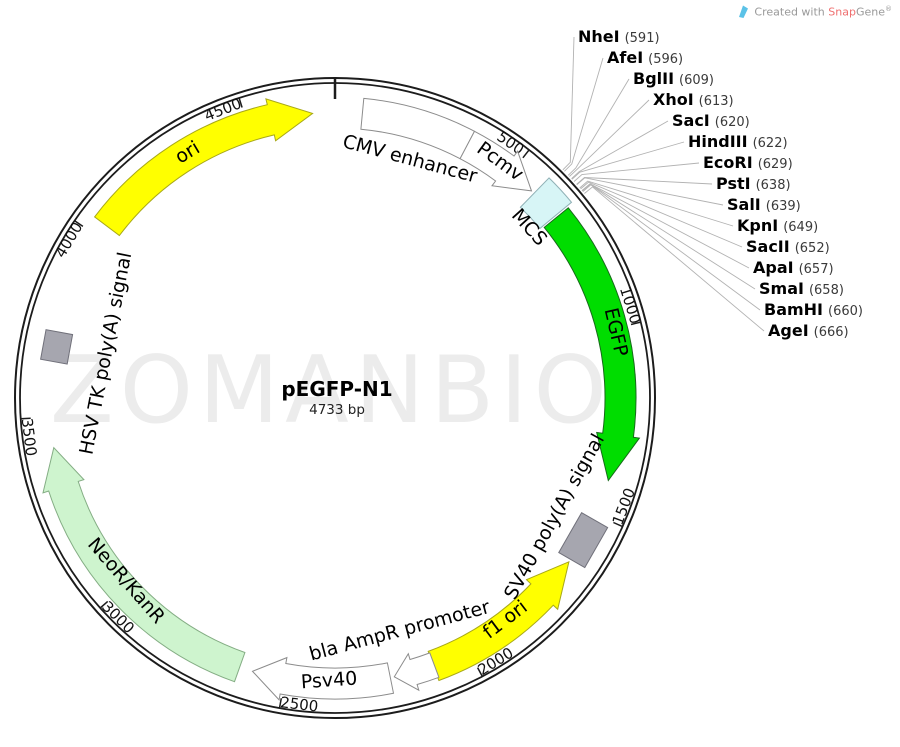 The height and width of the screenshot is (747, 900). I want to click on site-position: (652), so click(812, 248).